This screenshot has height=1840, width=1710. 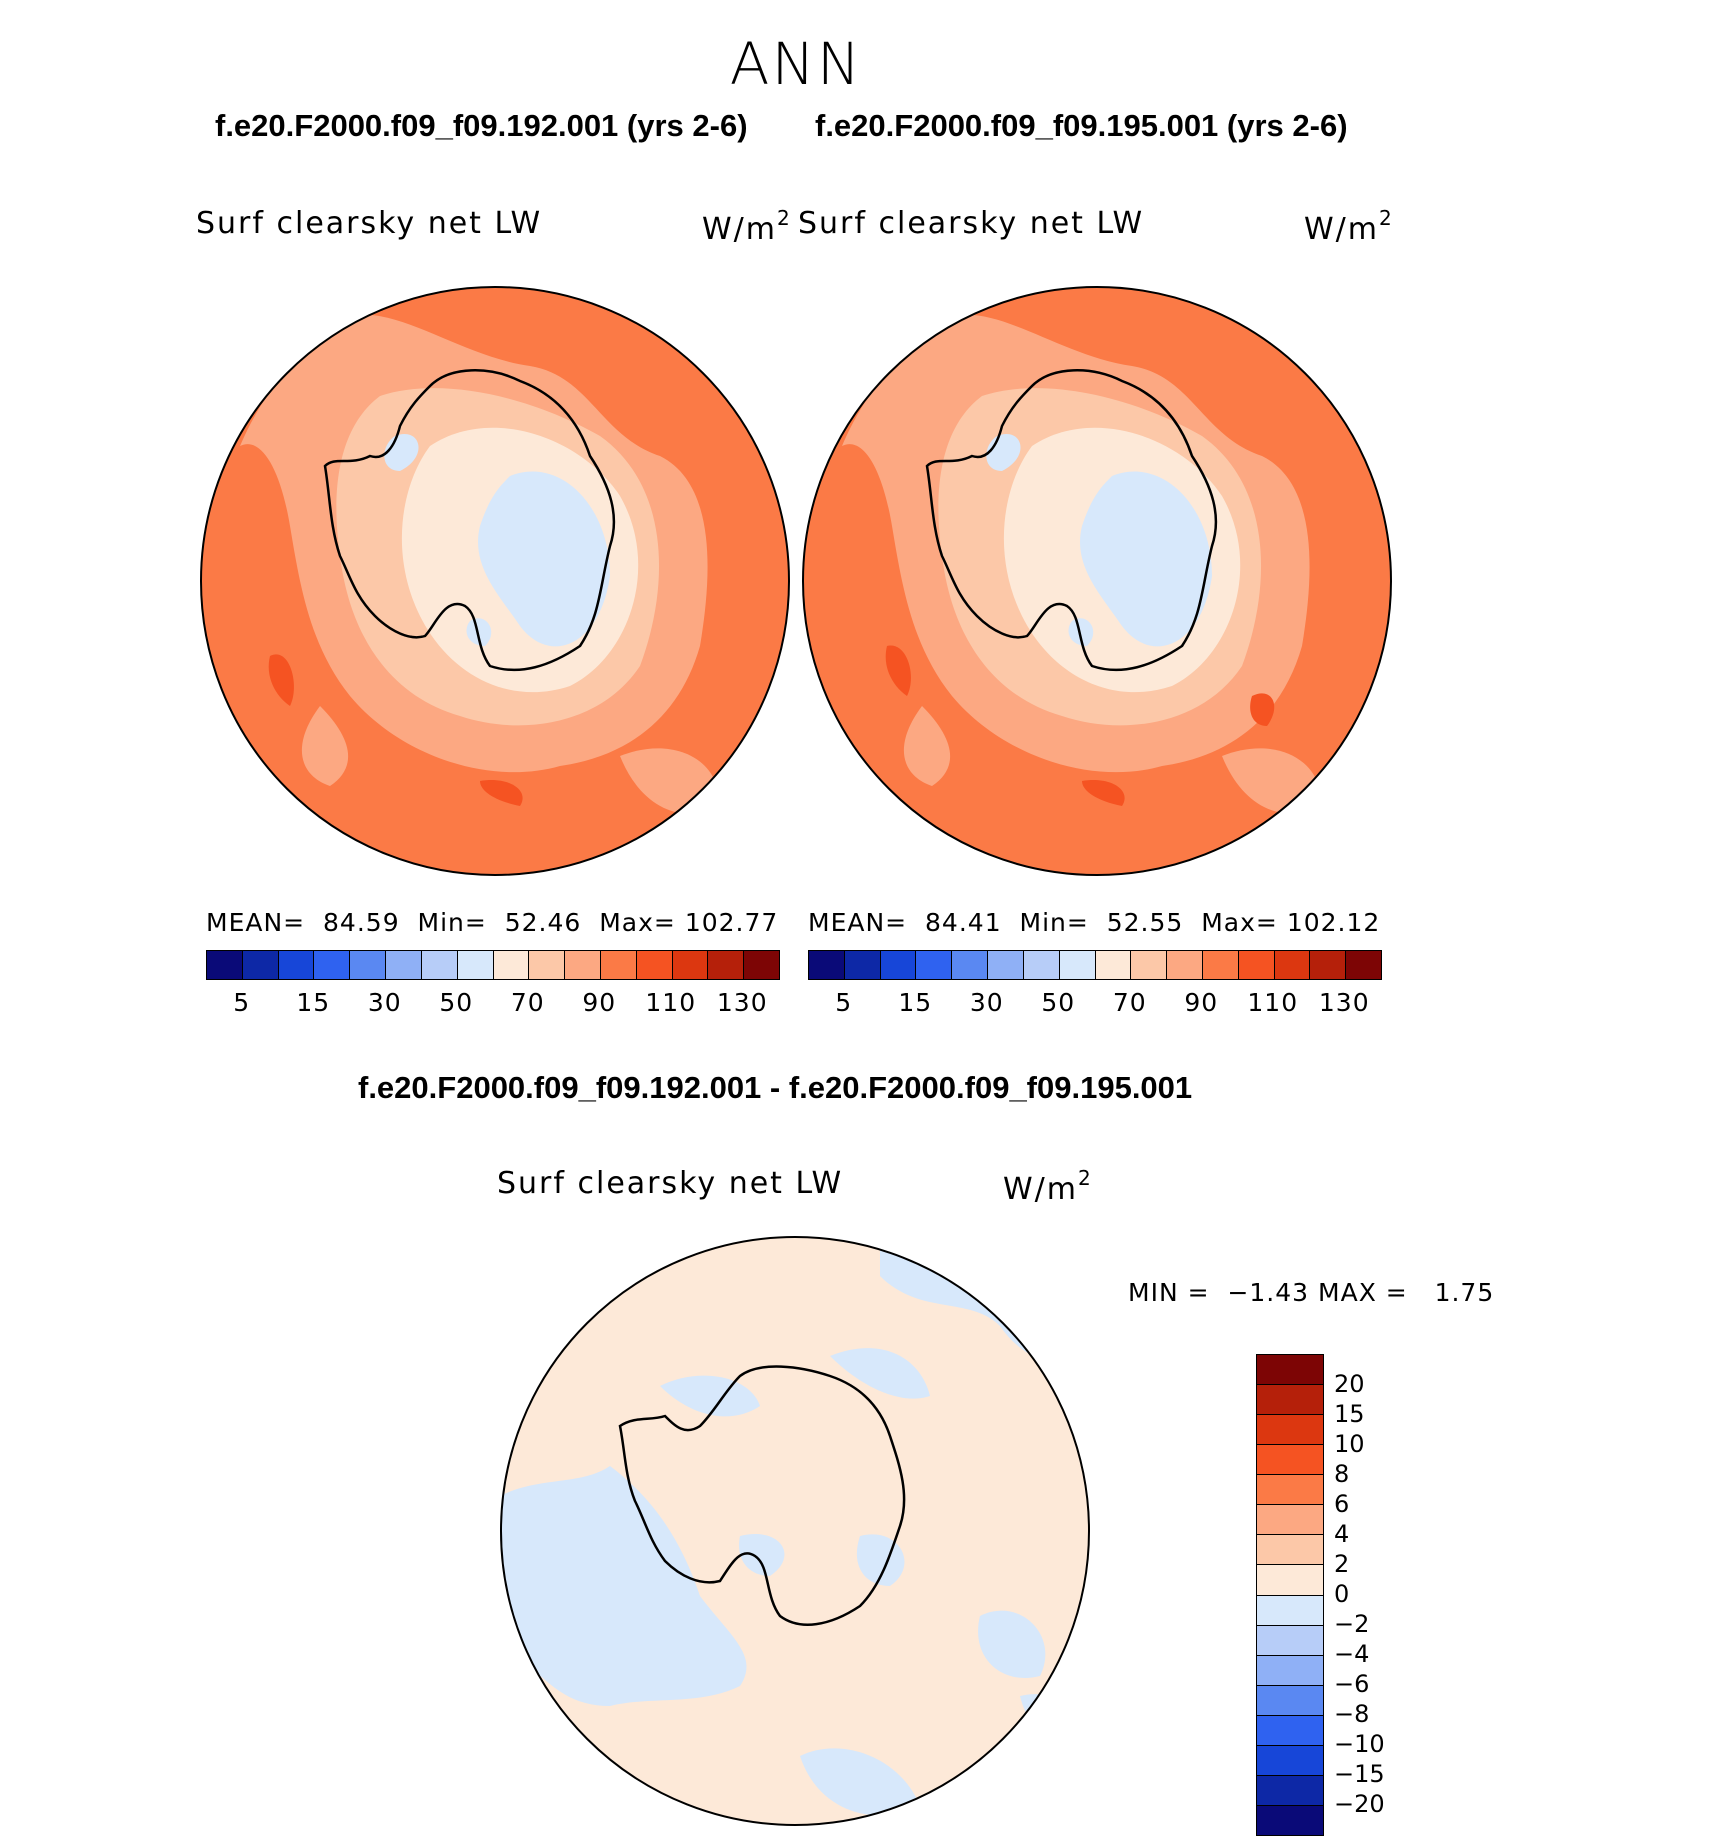 What do you see at coordinates (747, 226) in the screenshot?
I see `panel-1-units: W/m2` at bounding box center [747, 226].